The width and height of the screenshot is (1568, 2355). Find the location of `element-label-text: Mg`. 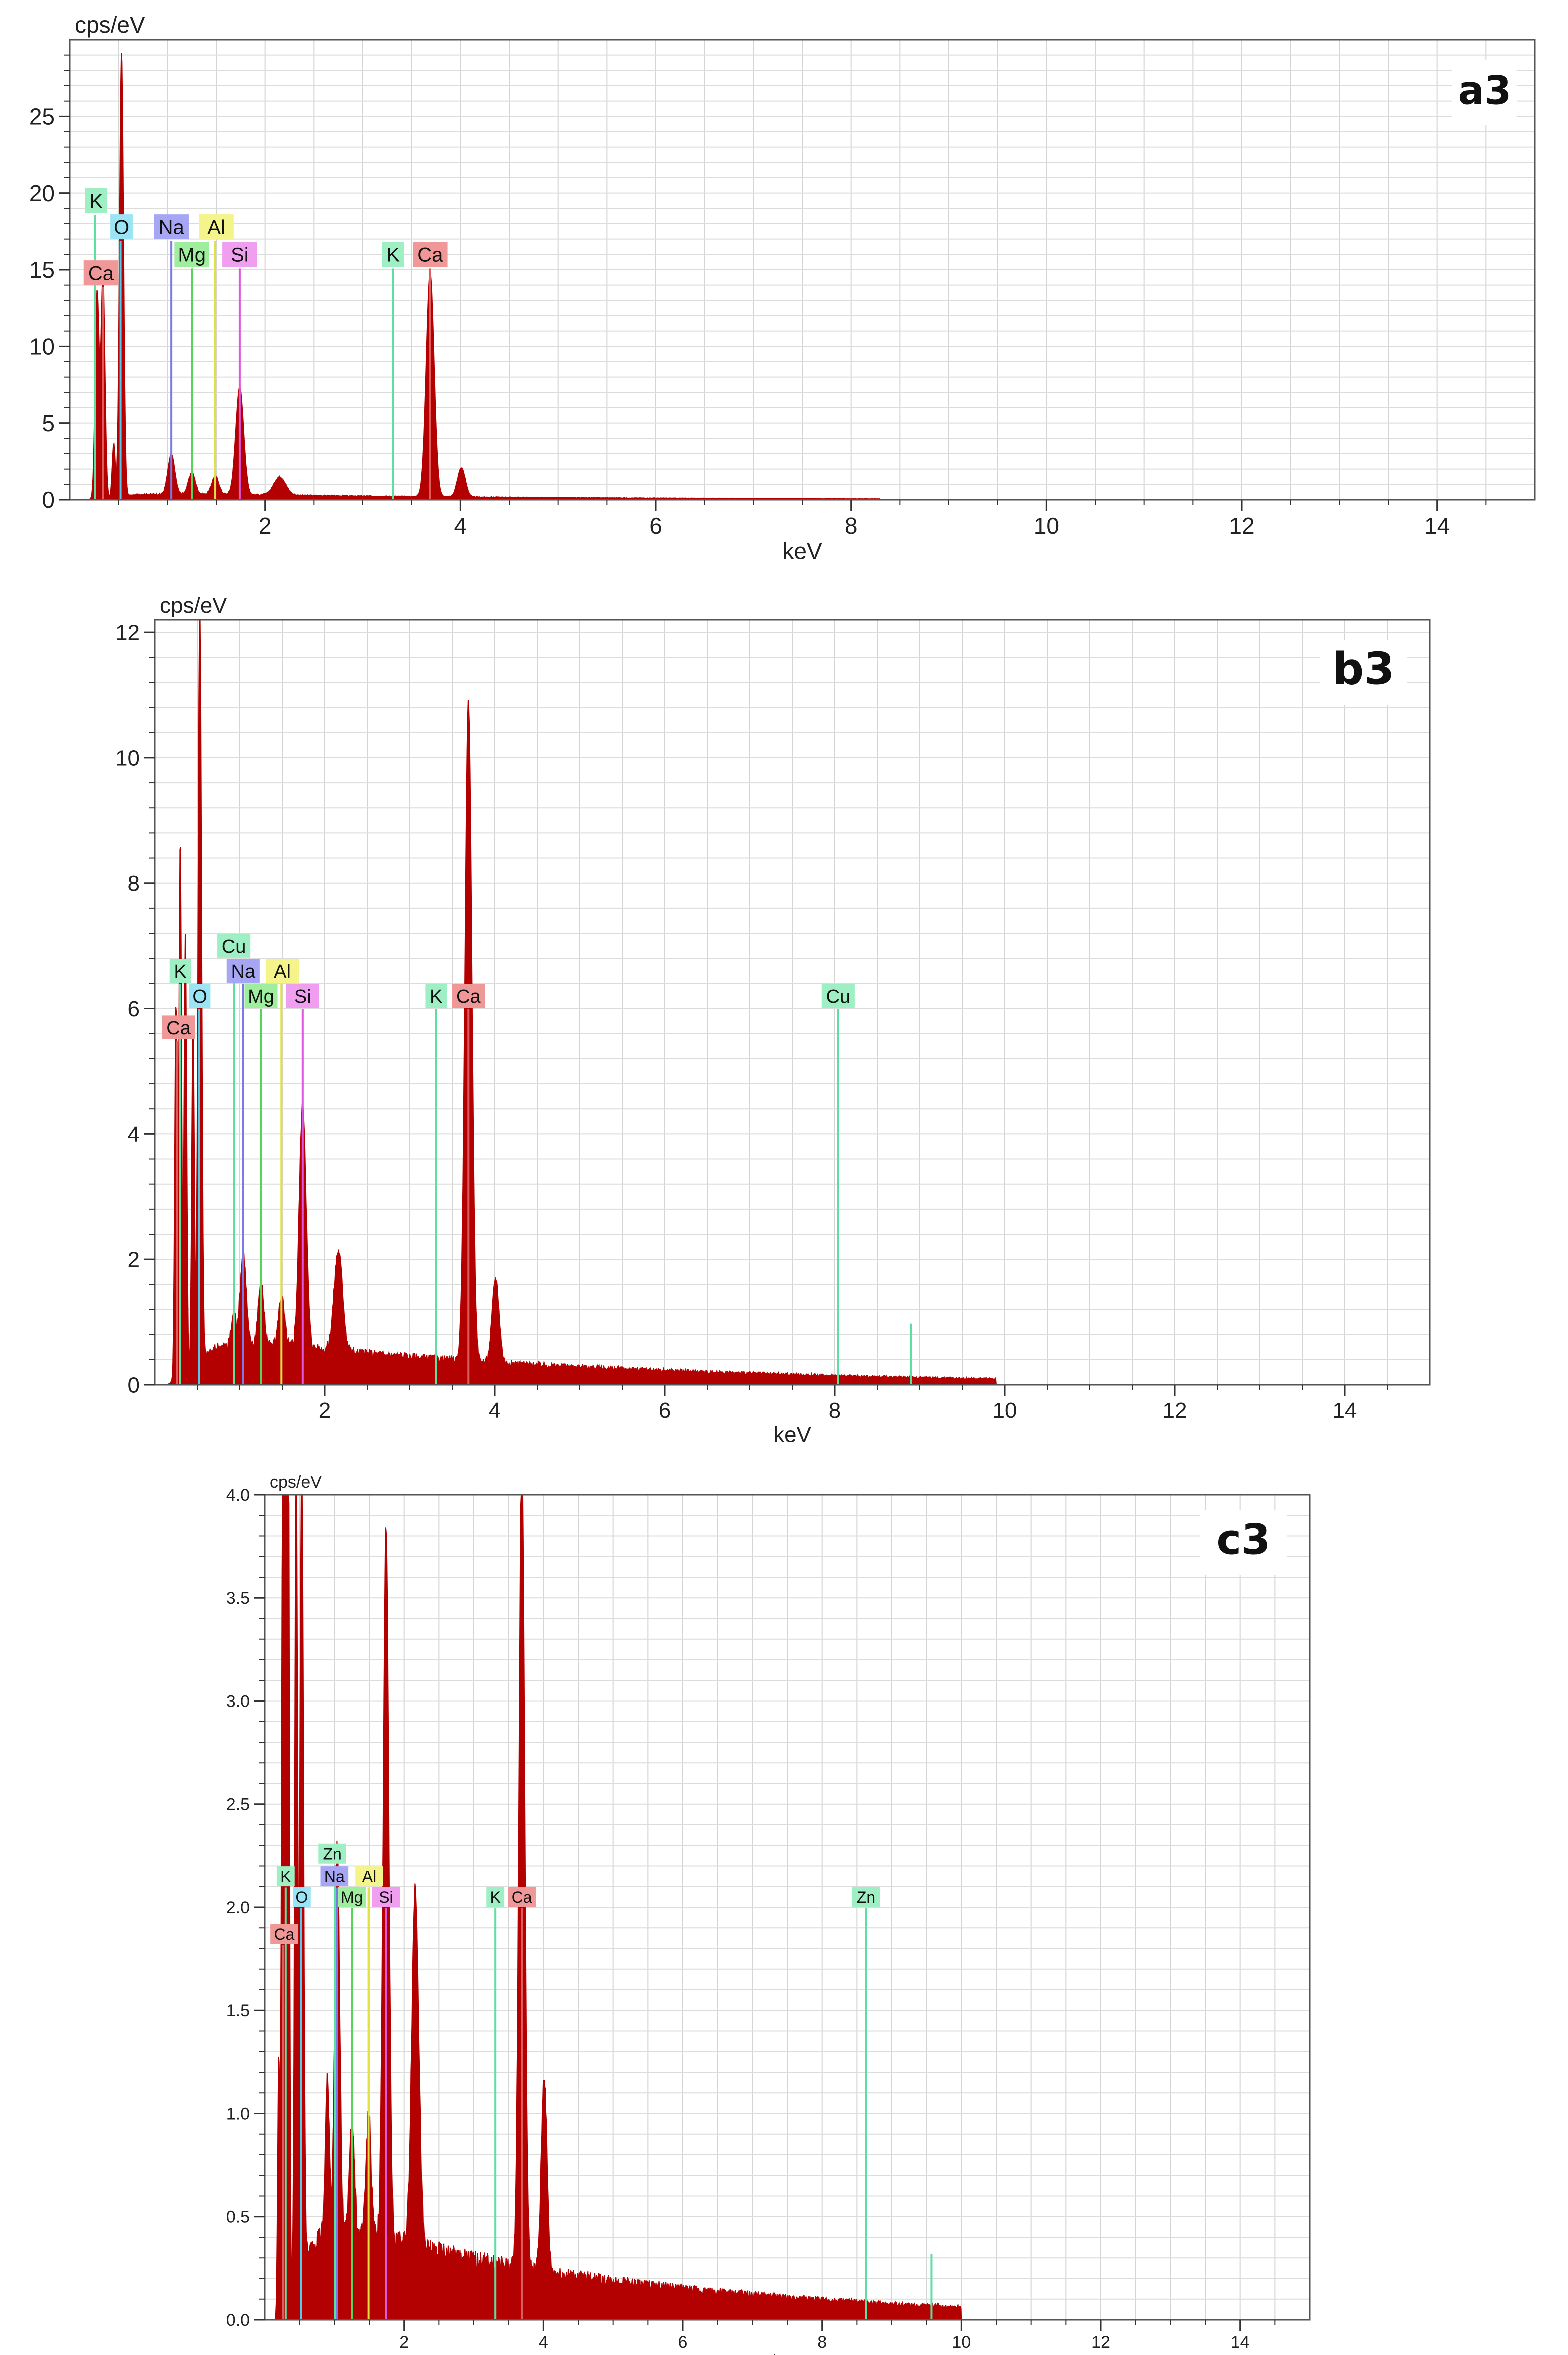

element-label-text: Mg is located at coordinates (352, 1897).